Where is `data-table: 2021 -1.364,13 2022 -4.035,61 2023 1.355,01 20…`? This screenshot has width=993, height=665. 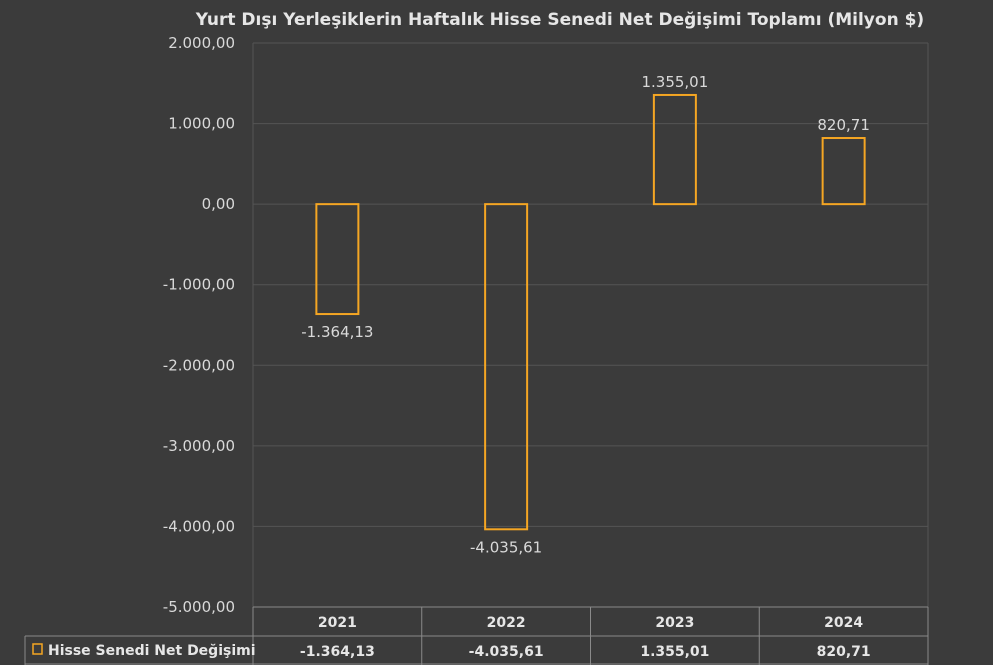 data-table: 2021 -1.364,13 2022 -4.035,61 2023 1.355,01 20… is located at coordinates (476, 635).